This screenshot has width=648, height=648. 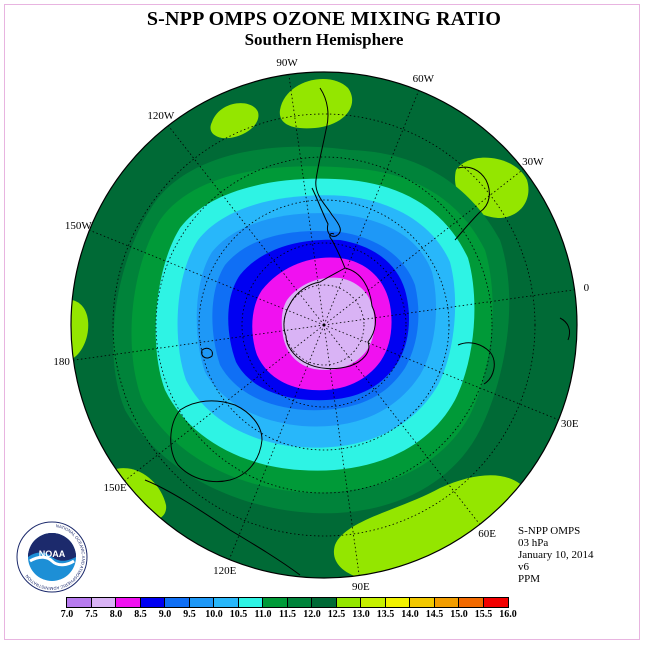 What do you see at coordinates (487, 533) in the screenshot?
I see `longitude-label: 60E` at bounding box center [487, 533].